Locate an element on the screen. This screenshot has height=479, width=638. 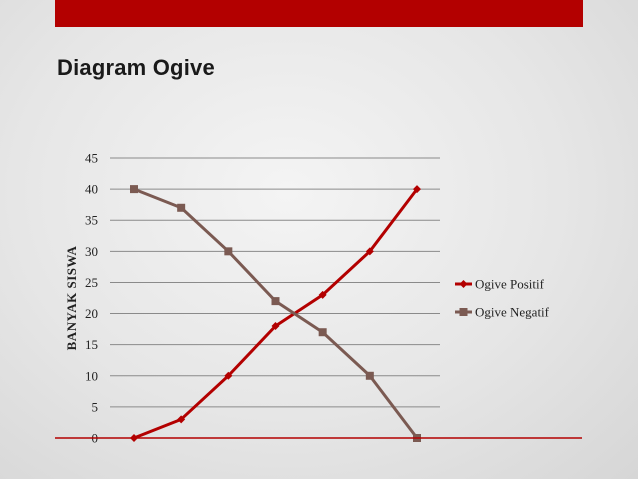
y-tick-label: 30 is located at coordinates (91, 251).